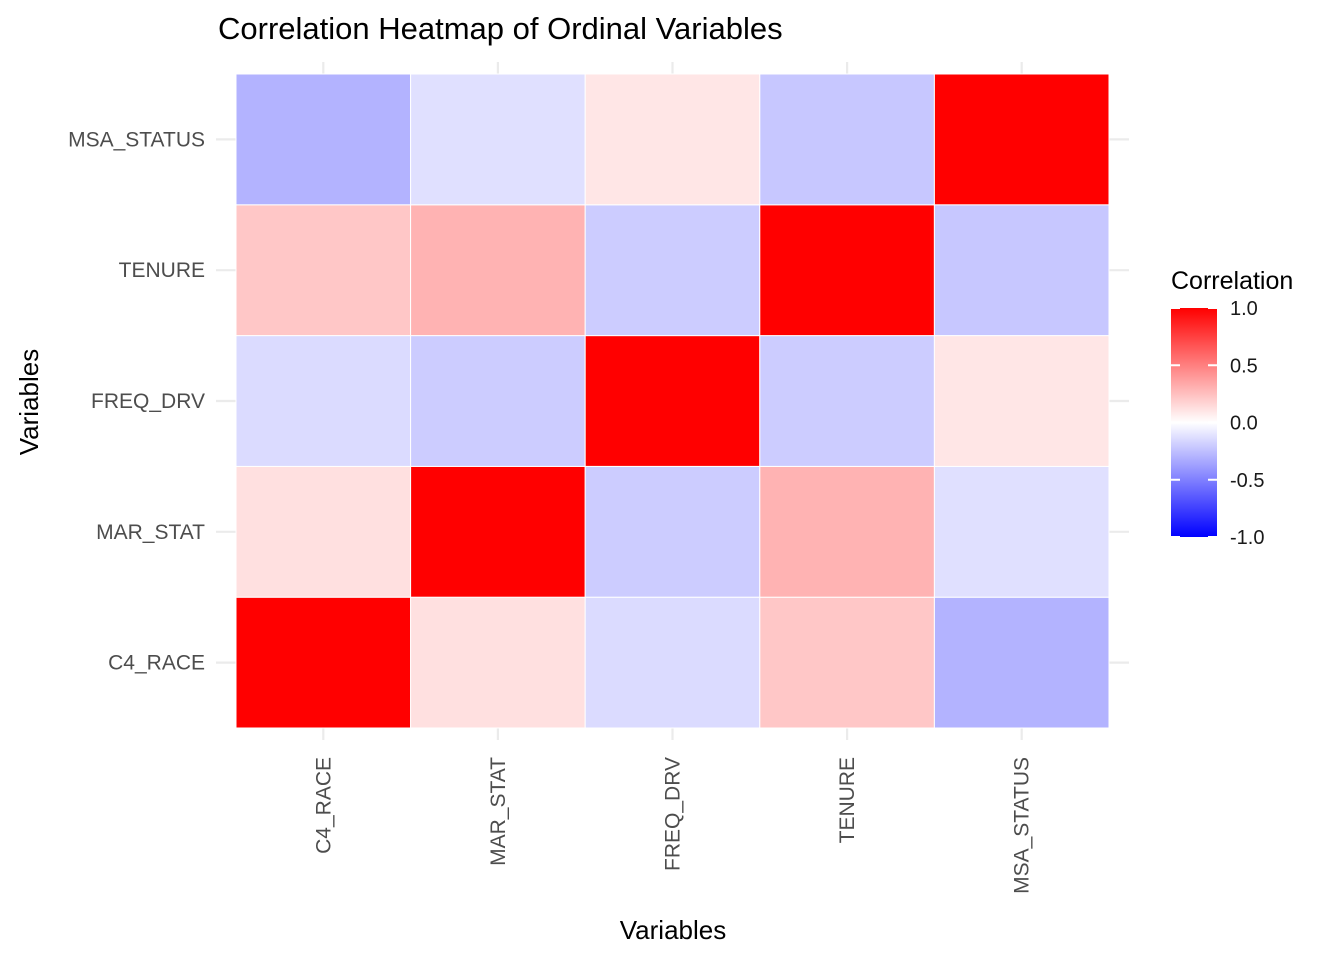 The width and height of the screenshot is (1344, 960). Describe the element at coordinates (847, 139) in the screenshot. I see `heatmap-cell-tenure-msa_status` at that location.